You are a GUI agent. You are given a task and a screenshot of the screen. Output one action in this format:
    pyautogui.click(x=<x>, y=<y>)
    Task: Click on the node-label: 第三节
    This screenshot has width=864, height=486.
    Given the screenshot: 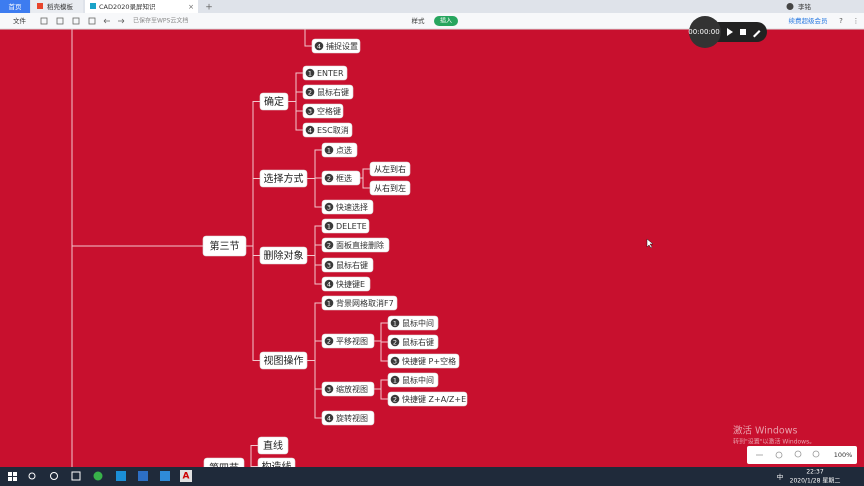 What is the action you would take?
    pyautogui.click(x=225, y=246)
    